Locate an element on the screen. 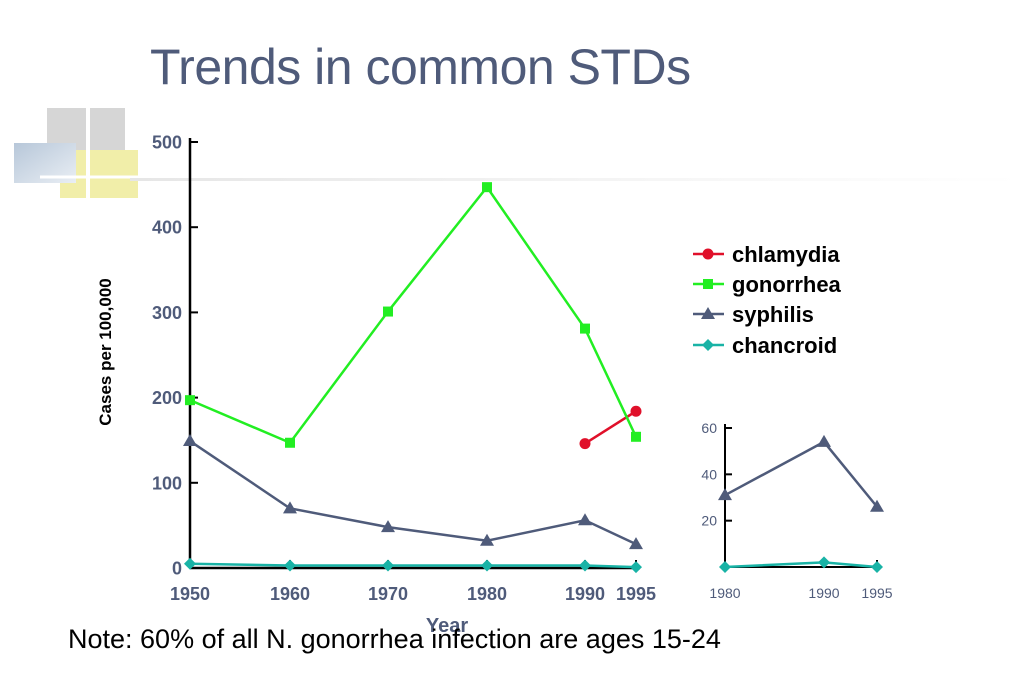  inset-x-tick-label: 1995 is located at coordinates (876, 593).